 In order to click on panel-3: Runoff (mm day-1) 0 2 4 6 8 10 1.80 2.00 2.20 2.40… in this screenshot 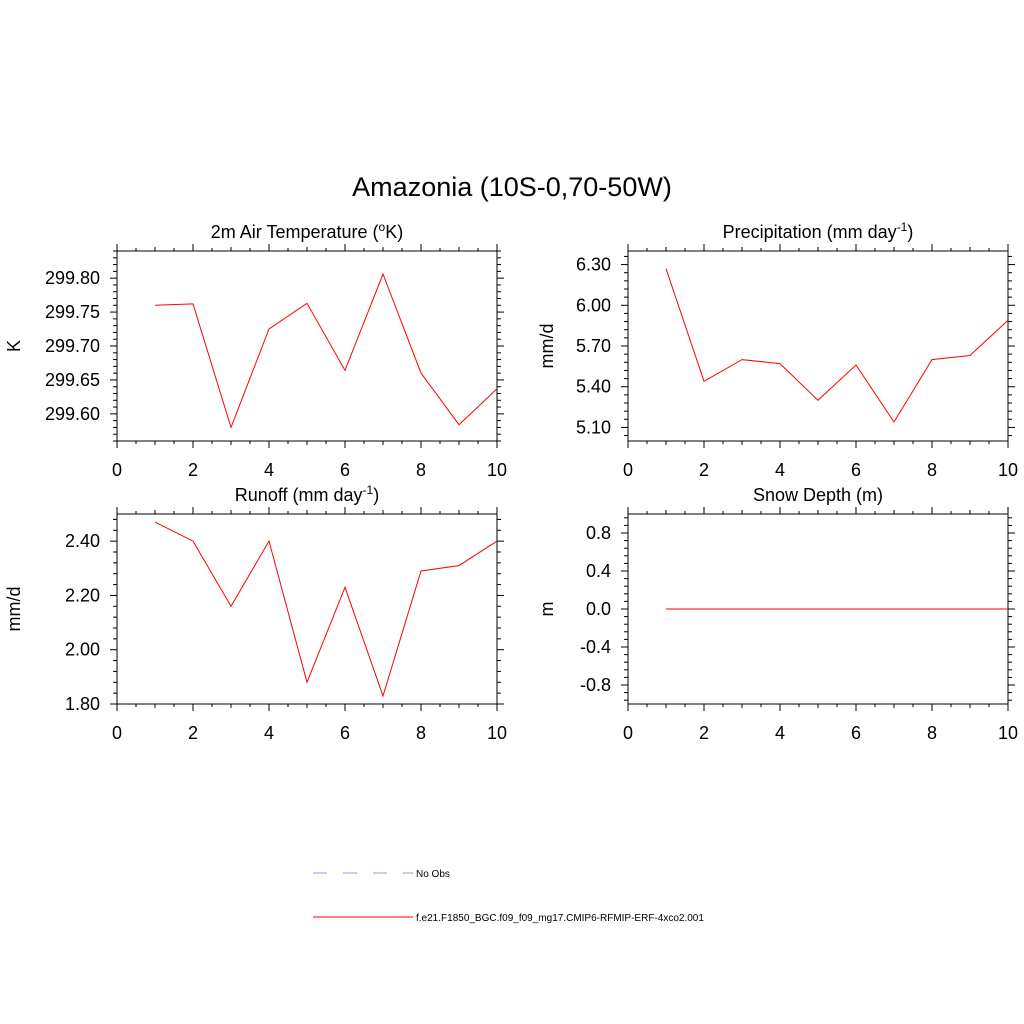, I will do `click(255, 613)`.